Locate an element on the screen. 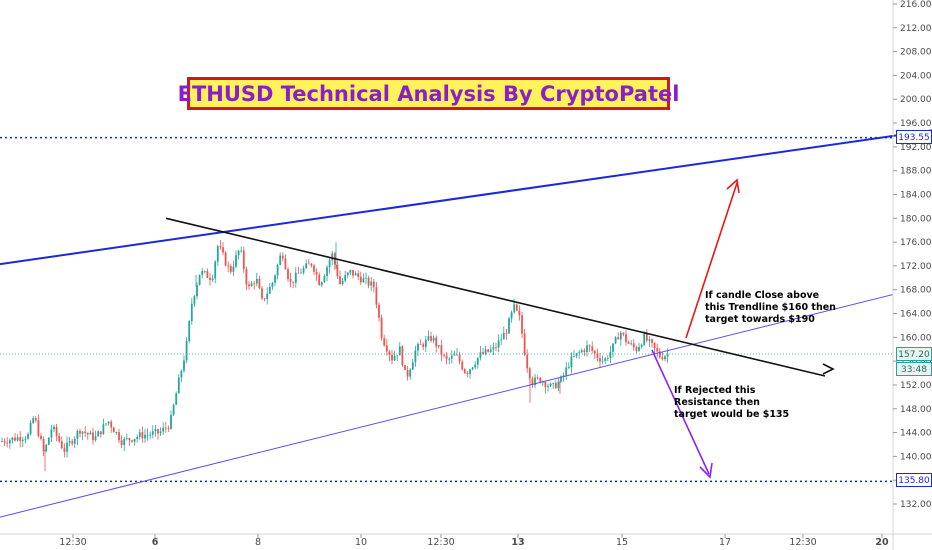 The width and height of the screenshot is (932, 550). bullish-arrowhead is located at coordinates (733, 186).